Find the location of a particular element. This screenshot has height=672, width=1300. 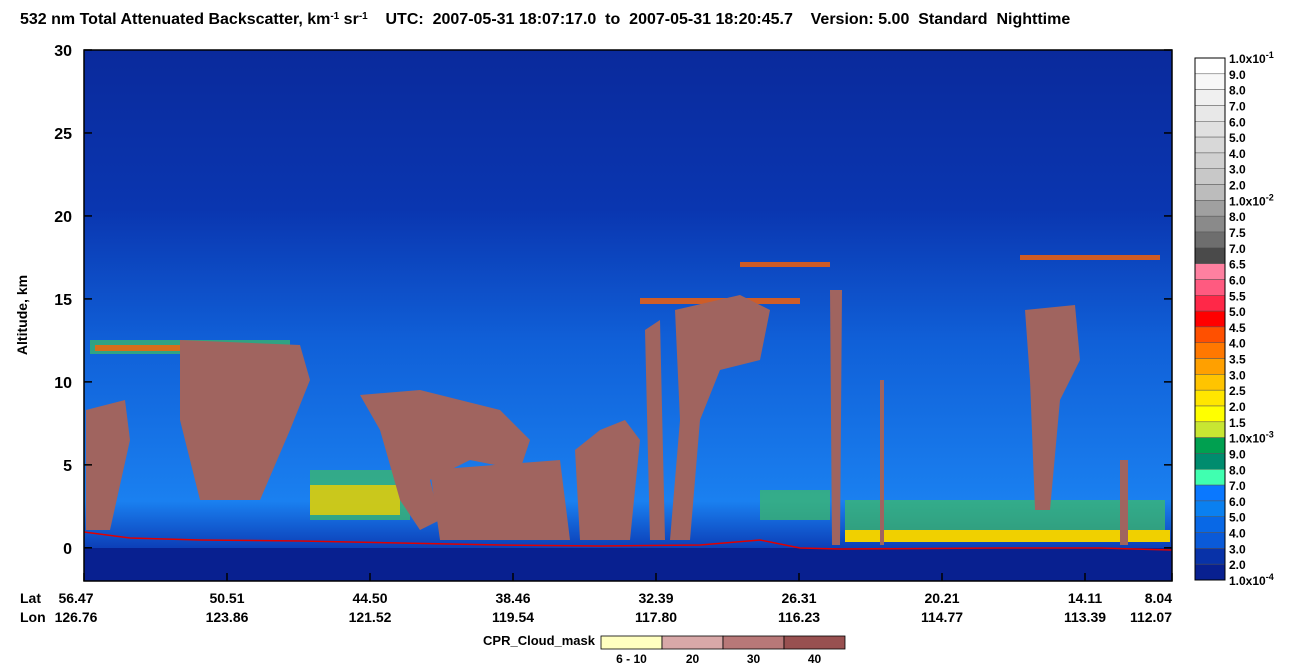

cpr-legend-label: 30 is located at coordinates (754, 659).